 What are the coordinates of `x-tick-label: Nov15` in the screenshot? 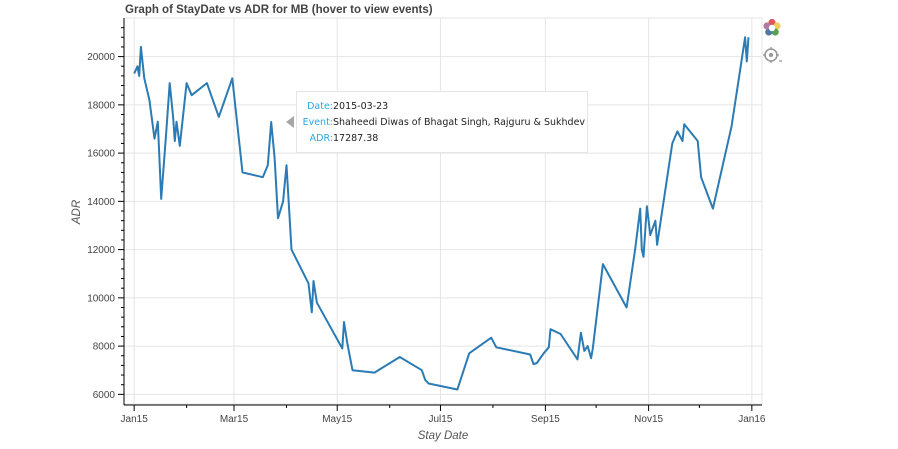 It's located at (648, 419).